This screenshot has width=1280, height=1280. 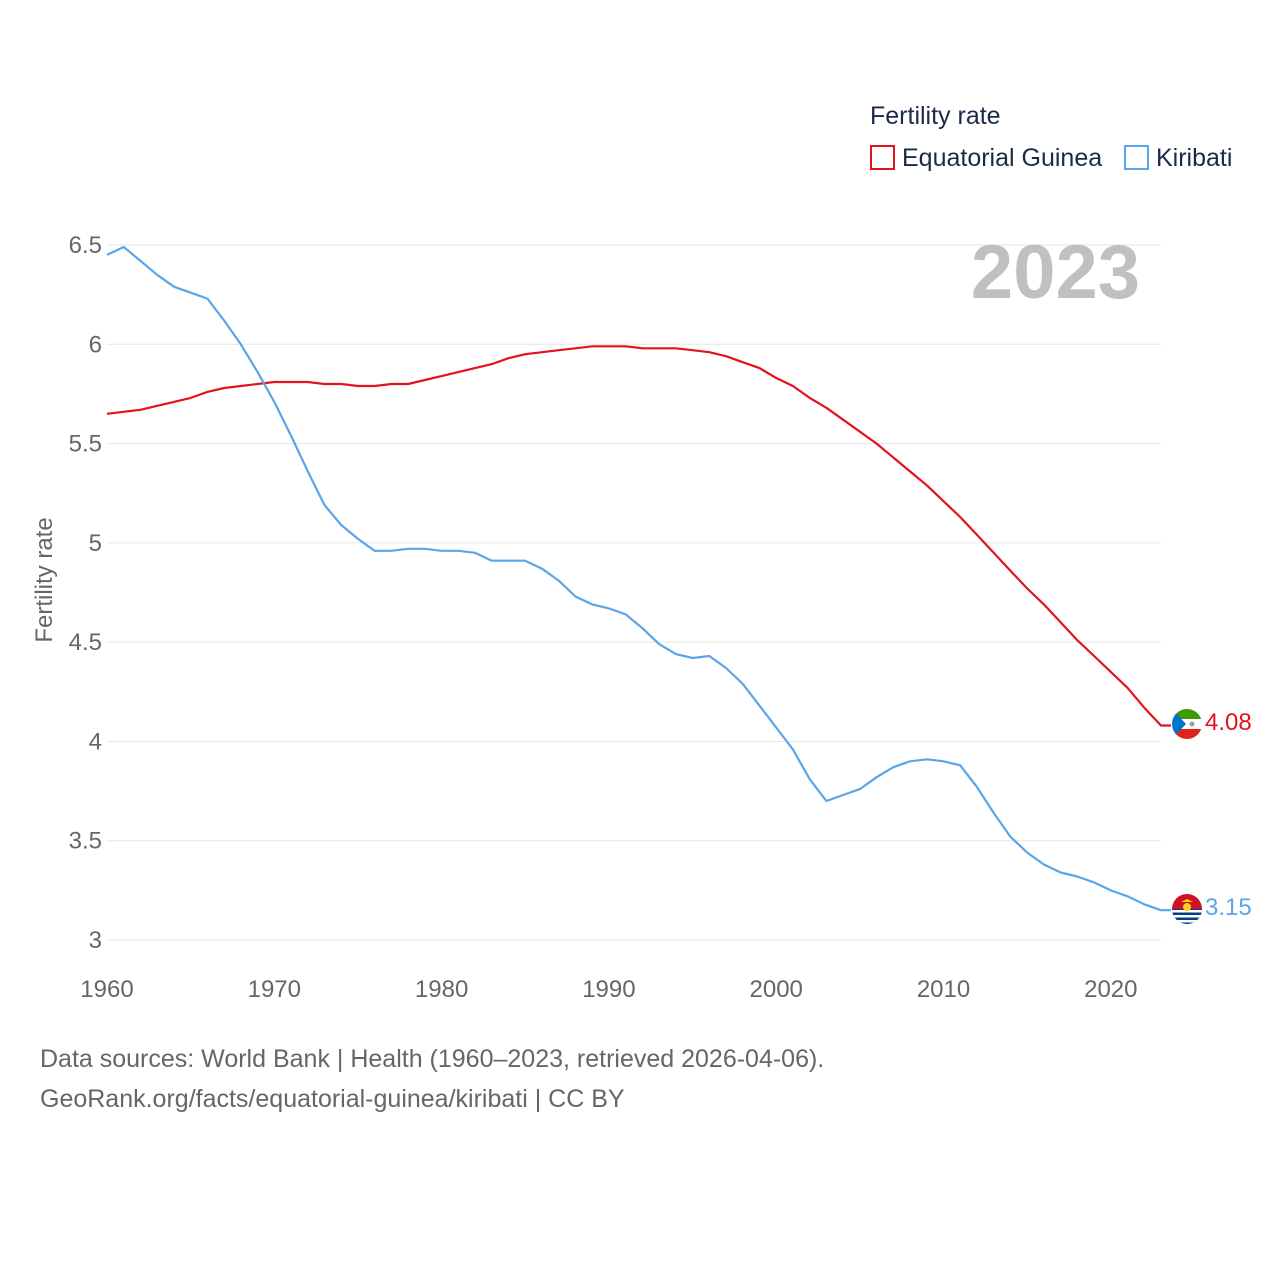 I want to click on x-tick-label: 1980, so click(x=441, y=989).